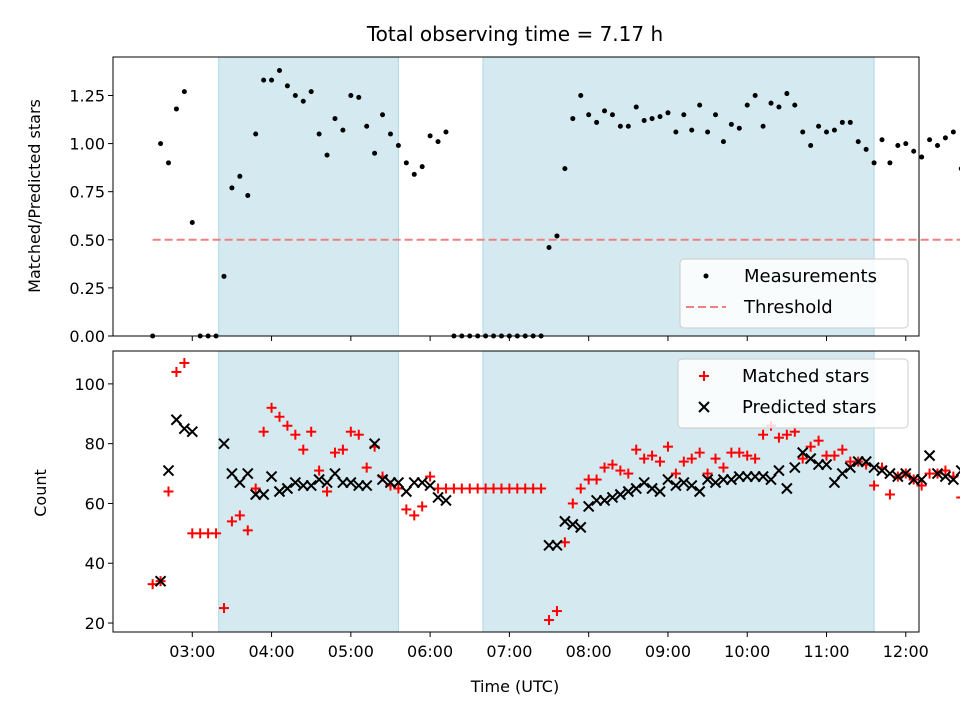 Image resolution: width=960 pixels, height=720 pixels. Describe the element at coordinates (95, 444) in the screenshot. I see `y-tick-label: 80` at that location.